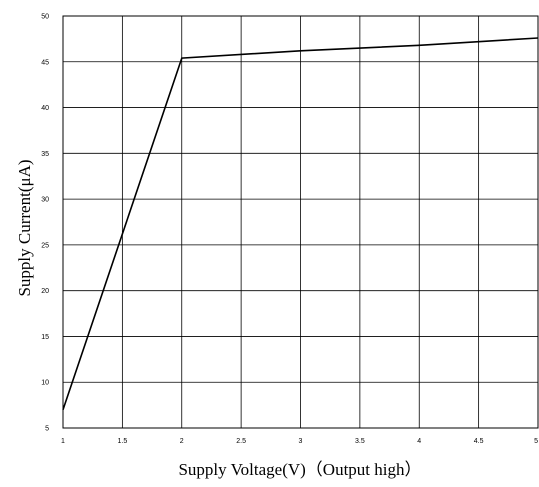 The height and width of the screenshot is (487, 539). Describe the element at coordinates (241, 441) in the screenshot. I see `x-tick-label: 2.5` at that location.